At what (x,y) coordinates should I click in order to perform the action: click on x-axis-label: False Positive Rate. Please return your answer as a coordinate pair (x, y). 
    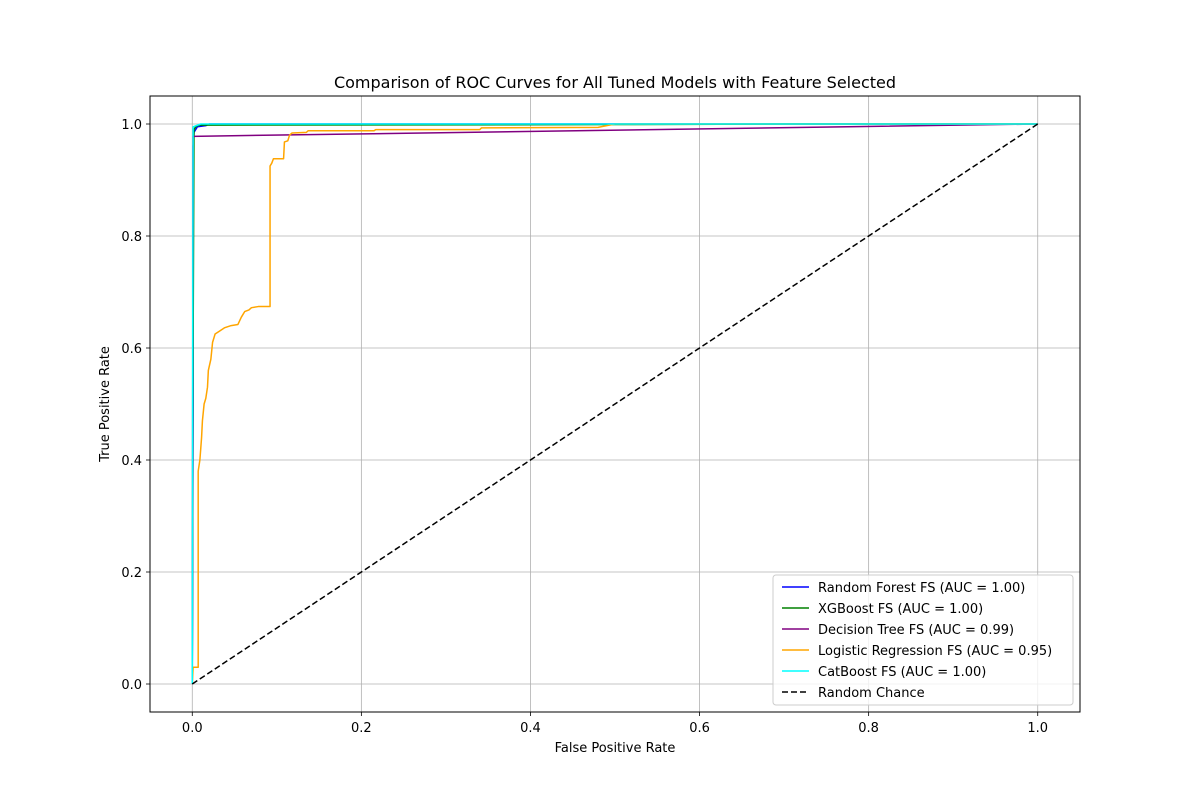
    Looking at the image, I should click on (615, 748).